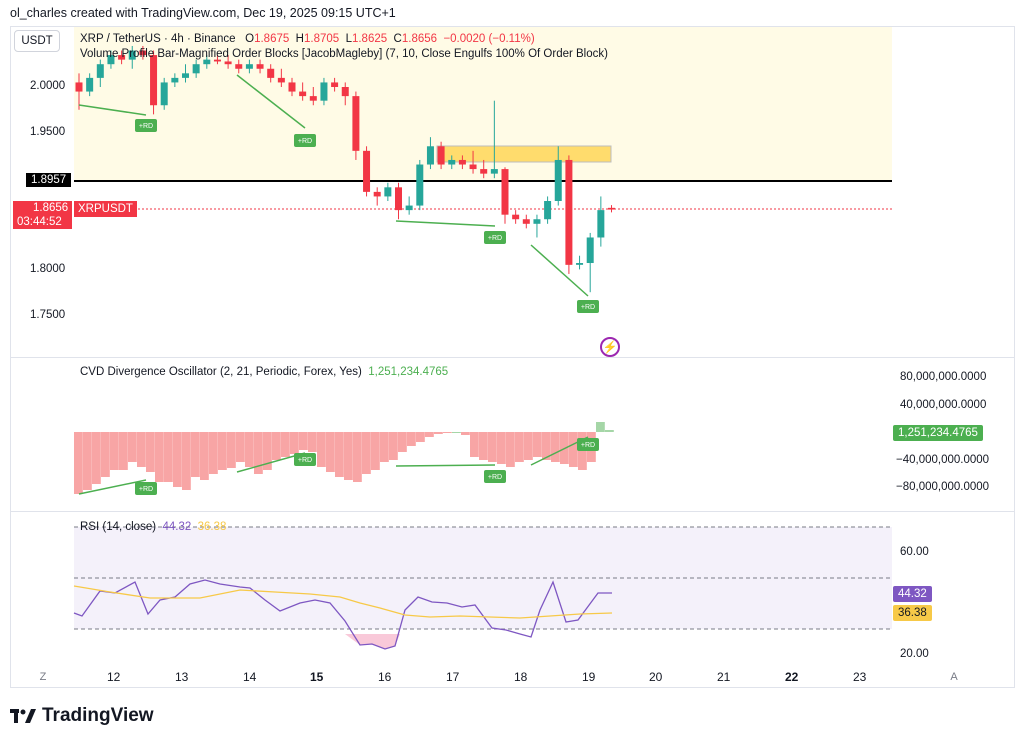  What do you see at coordinates (343, 602) in the screenshot?
I see `rsi-ma-line` at bounding box center [343, 602].